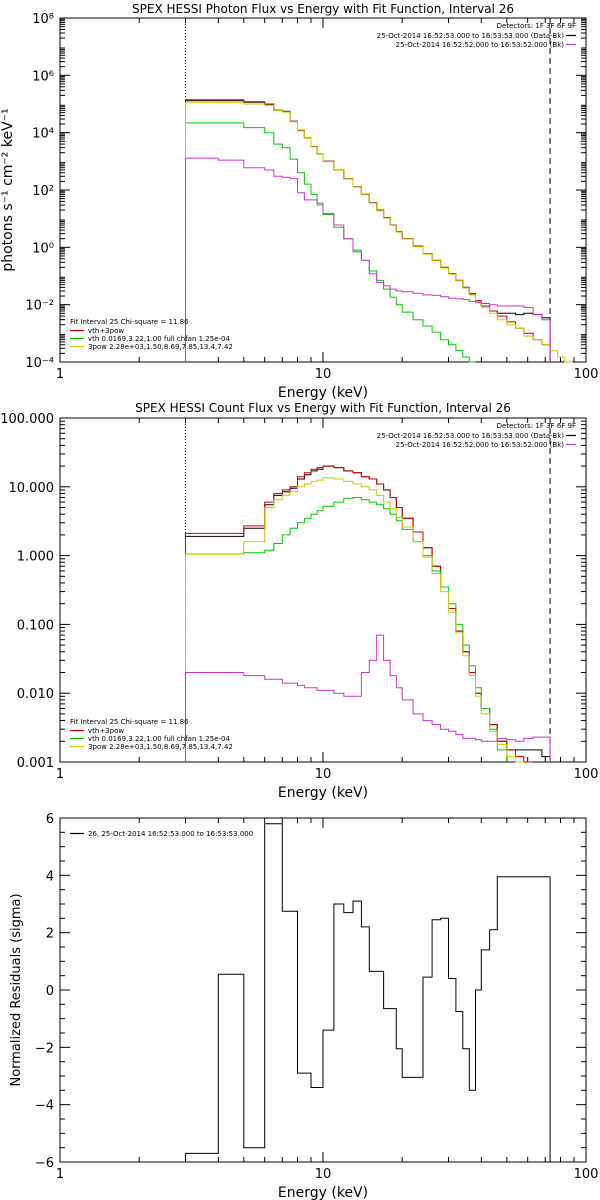 Image resolution: width=600 pixels, height=1200 pixels. What do you see at coordinates (586, 1174) in the screenshot?
I see `residuals-xtick-label-100: 100` at bounding box center [586, 1174].